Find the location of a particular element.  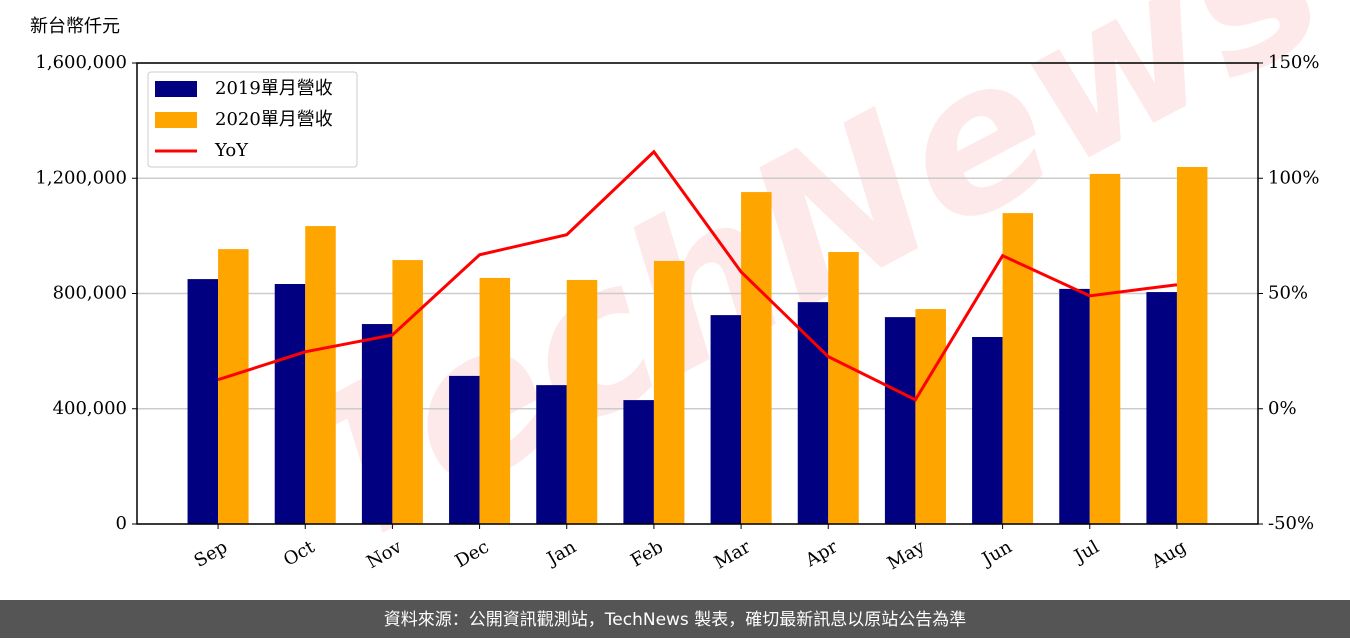

x-tick-label: Sep is located at coordinates (211, 553).